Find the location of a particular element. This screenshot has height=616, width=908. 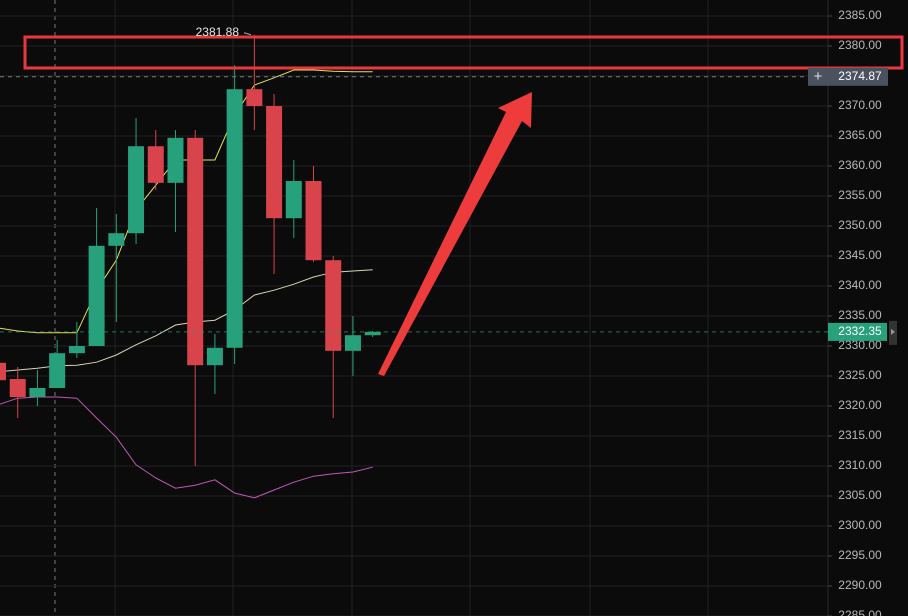

y-tick-label: 2315.00 is located at coordinates (860, 435).